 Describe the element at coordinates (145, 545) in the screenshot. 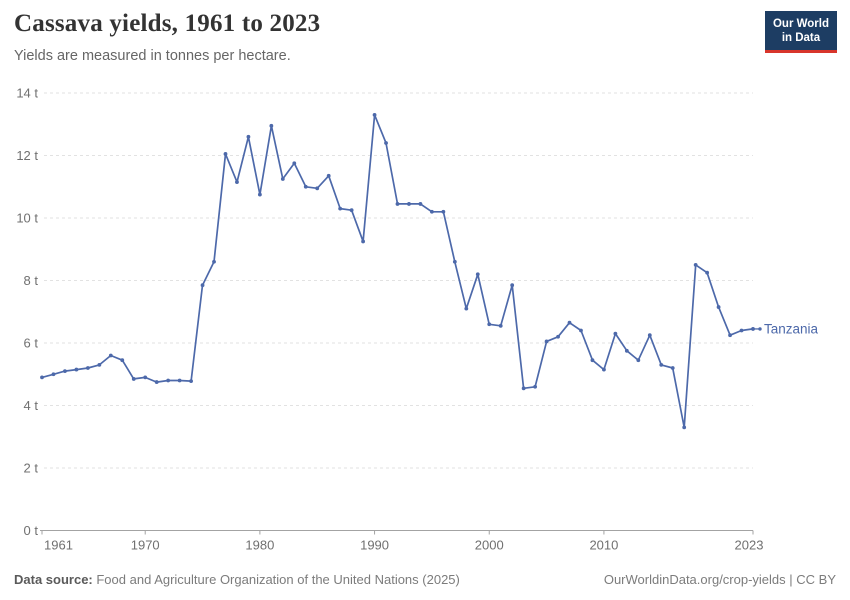

I see `x-axis-tick-label: 1970` at that location.